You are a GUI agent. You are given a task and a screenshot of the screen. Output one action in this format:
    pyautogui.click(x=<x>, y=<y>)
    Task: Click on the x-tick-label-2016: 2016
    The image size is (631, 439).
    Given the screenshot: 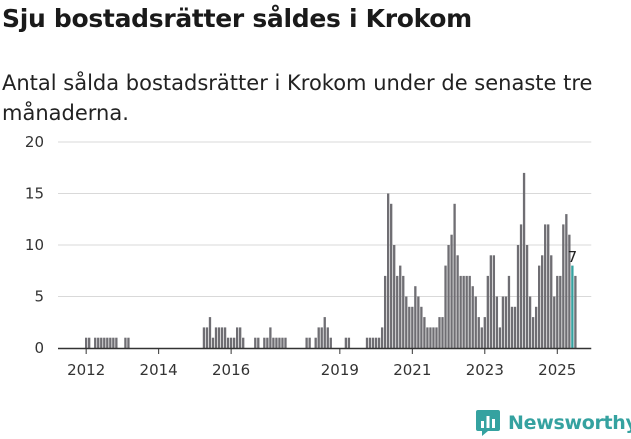 What is the action you would take?
    pyautogui.click(x=231, y=370)
    